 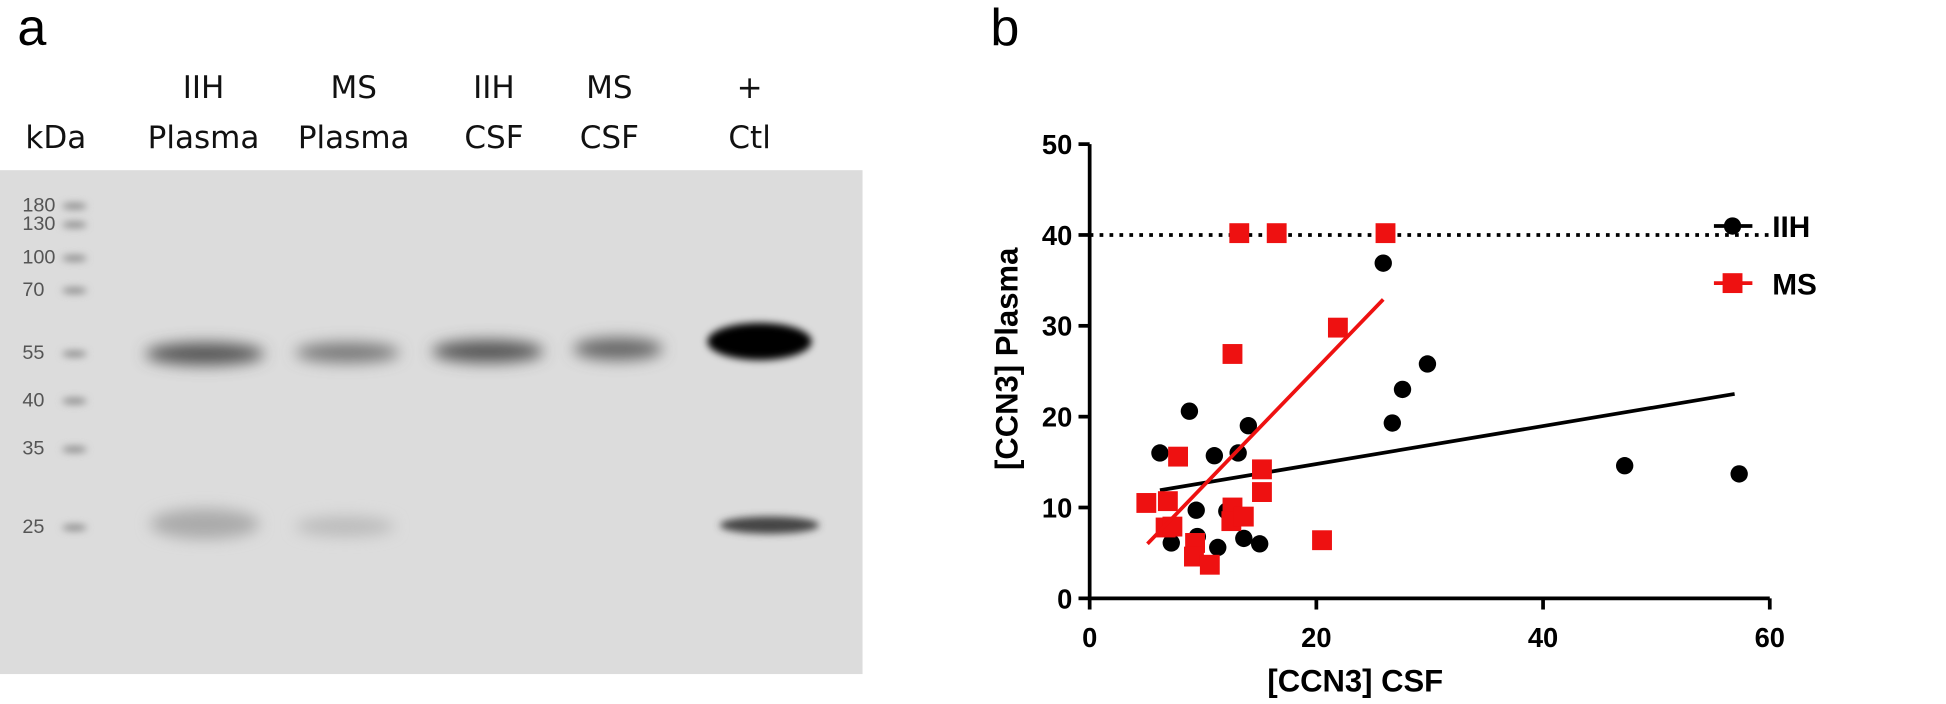 I want to click on x-axis-label: [CCN3] CSF, so click(x=1355, y=680).